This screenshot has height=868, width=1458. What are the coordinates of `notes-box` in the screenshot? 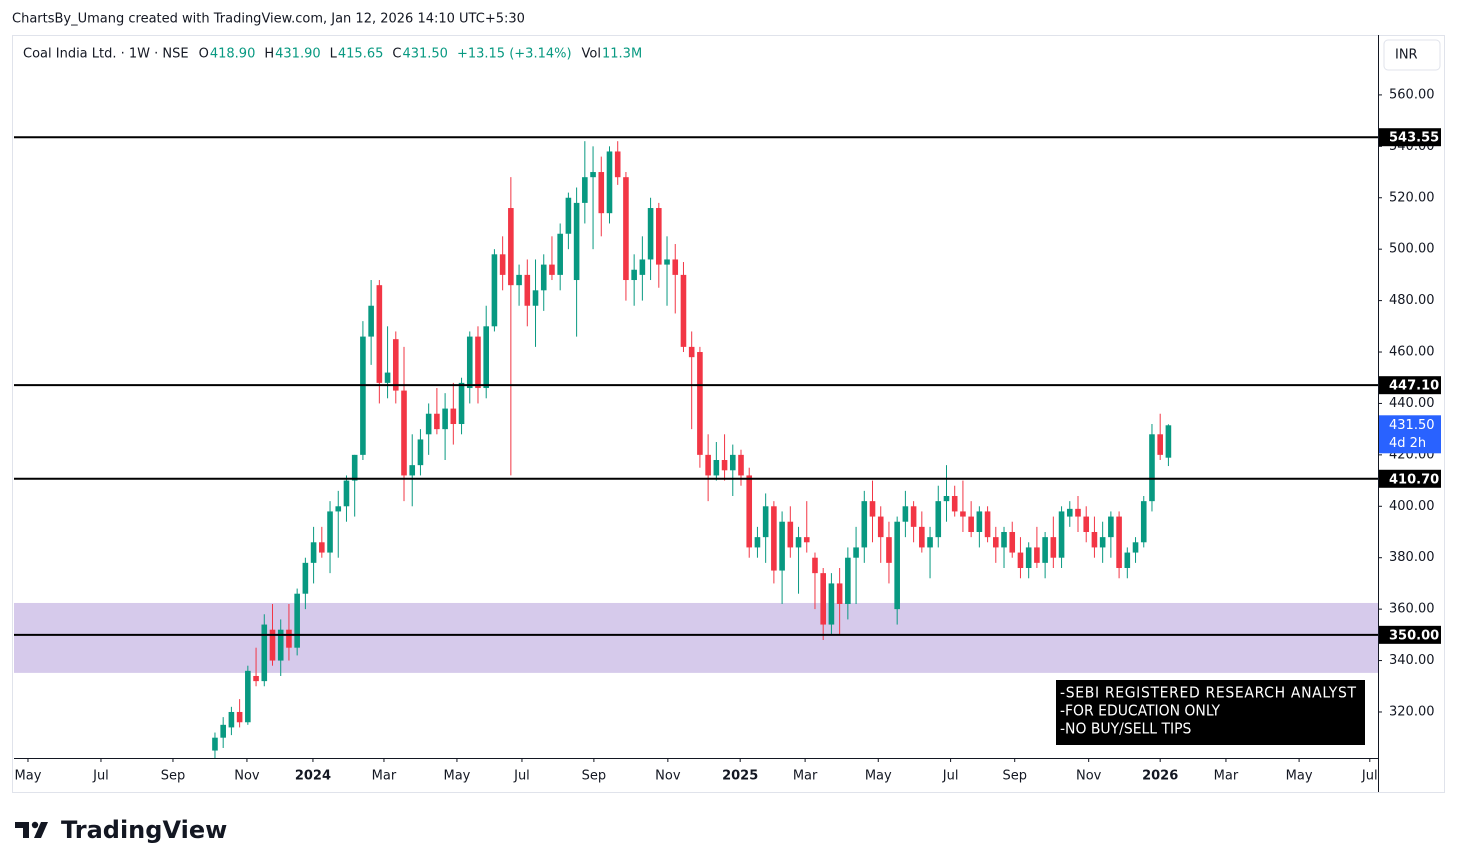 It's located at (1210, 712).